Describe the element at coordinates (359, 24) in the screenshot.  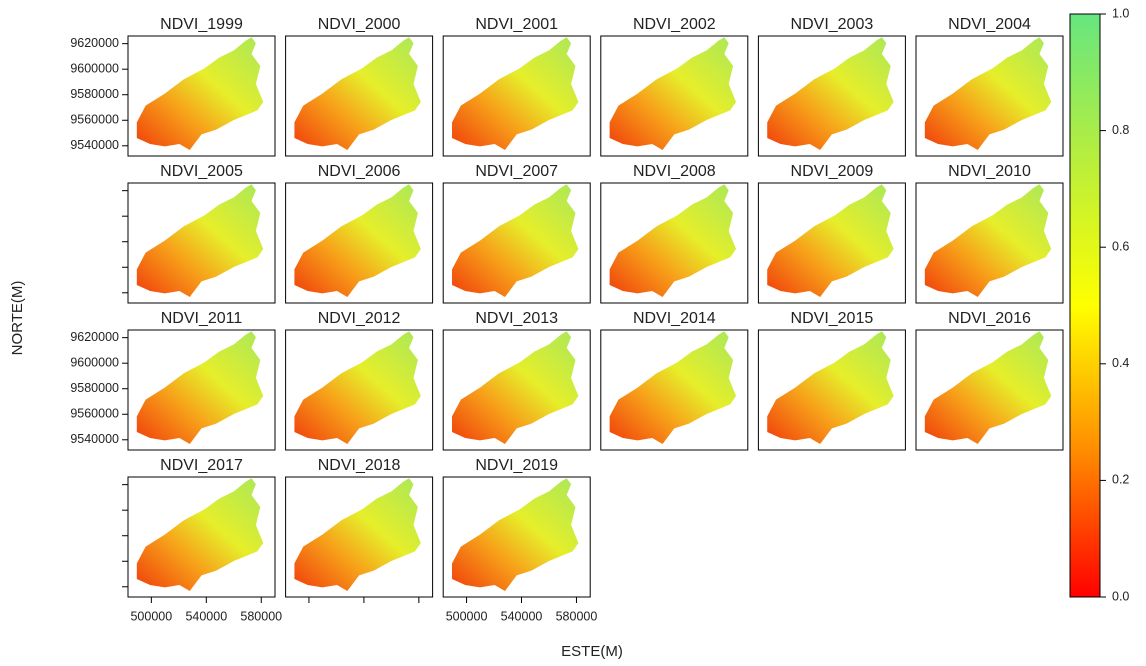
I see `panel-title: NDVI_2000` at that location.